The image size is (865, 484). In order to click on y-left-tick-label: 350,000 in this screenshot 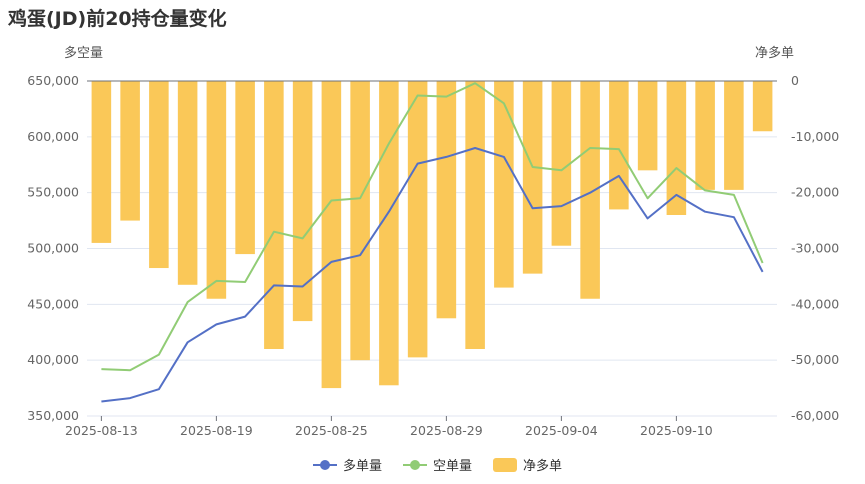, I will do `click(53, 415)`.